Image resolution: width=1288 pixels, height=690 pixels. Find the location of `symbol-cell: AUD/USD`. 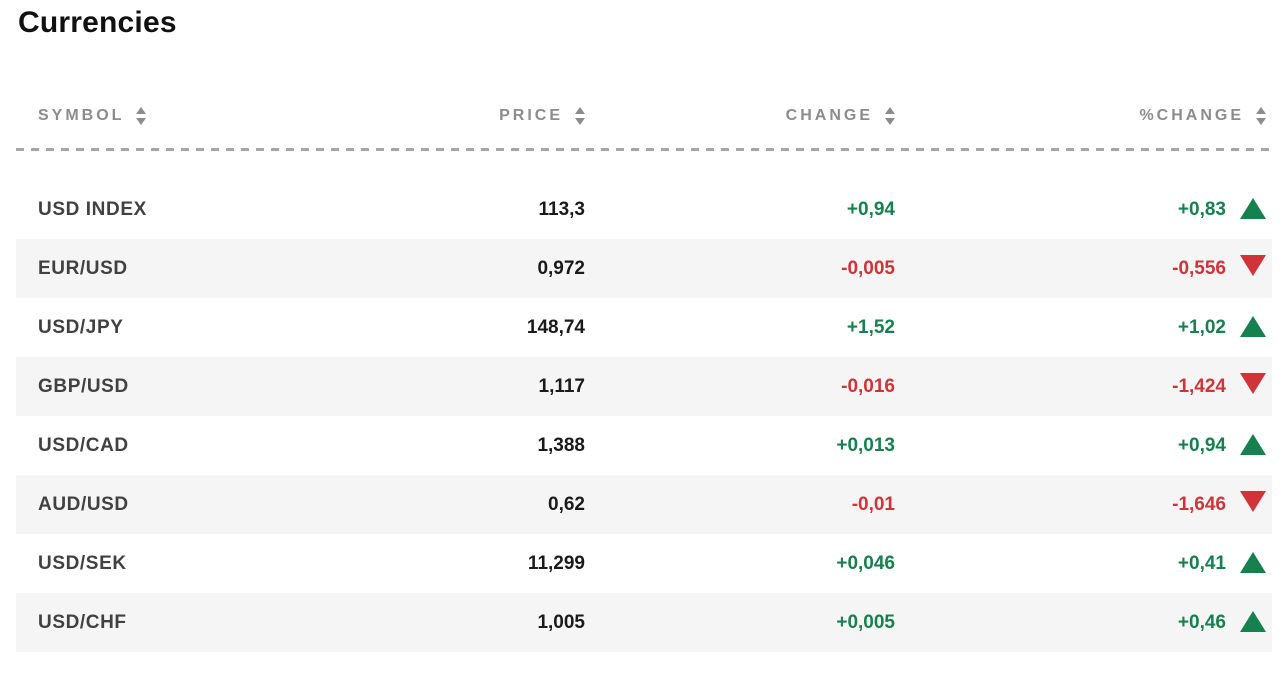

symbol-cell: AUD/USD is located at coordinates (192, 504).